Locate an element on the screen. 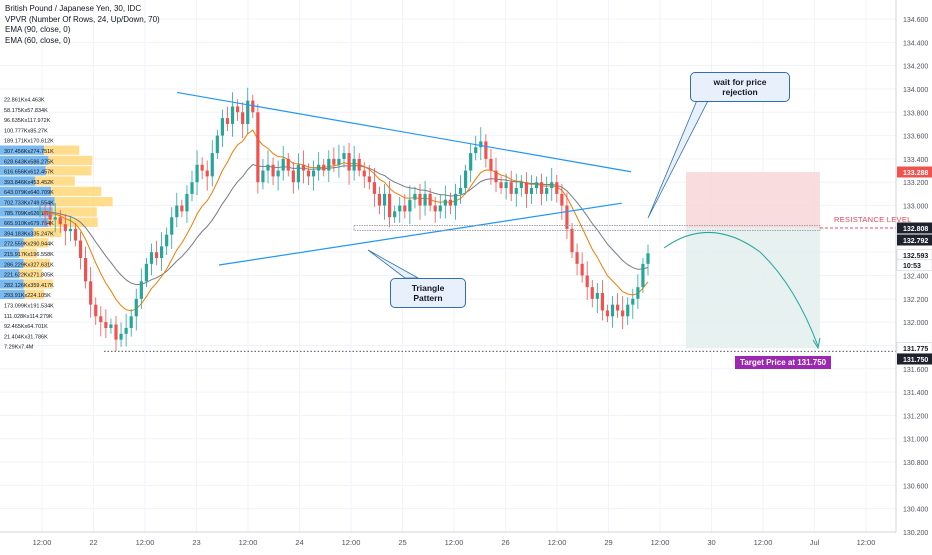  vp-row-label: 628.643Kx586.275K is located at coordinates (29, 162).